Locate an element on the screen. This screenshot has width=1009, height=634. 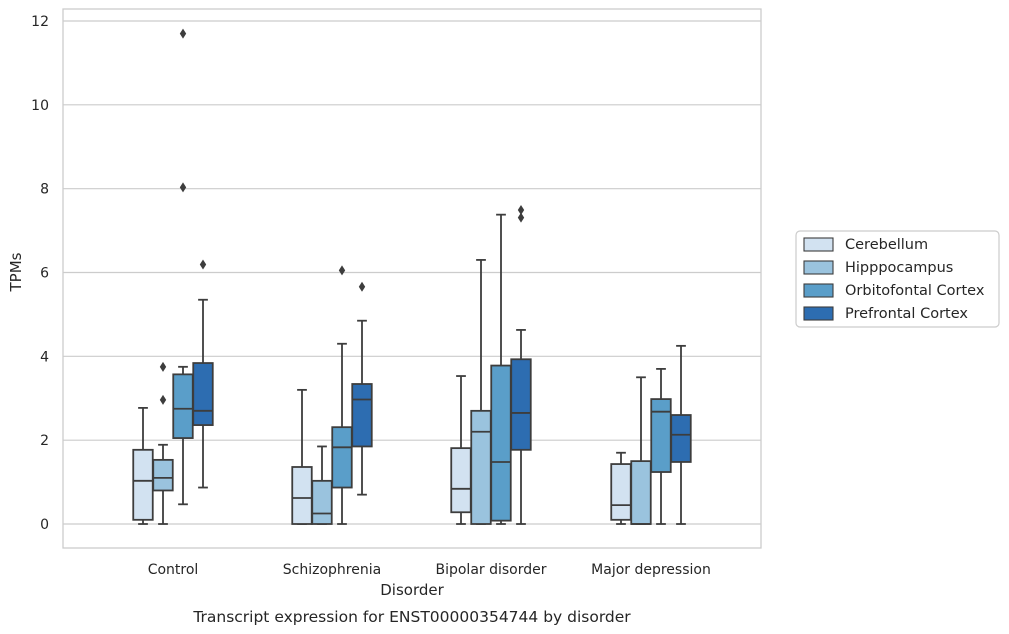
legend-label: Cerebellum is located at coordinates (886, 245).